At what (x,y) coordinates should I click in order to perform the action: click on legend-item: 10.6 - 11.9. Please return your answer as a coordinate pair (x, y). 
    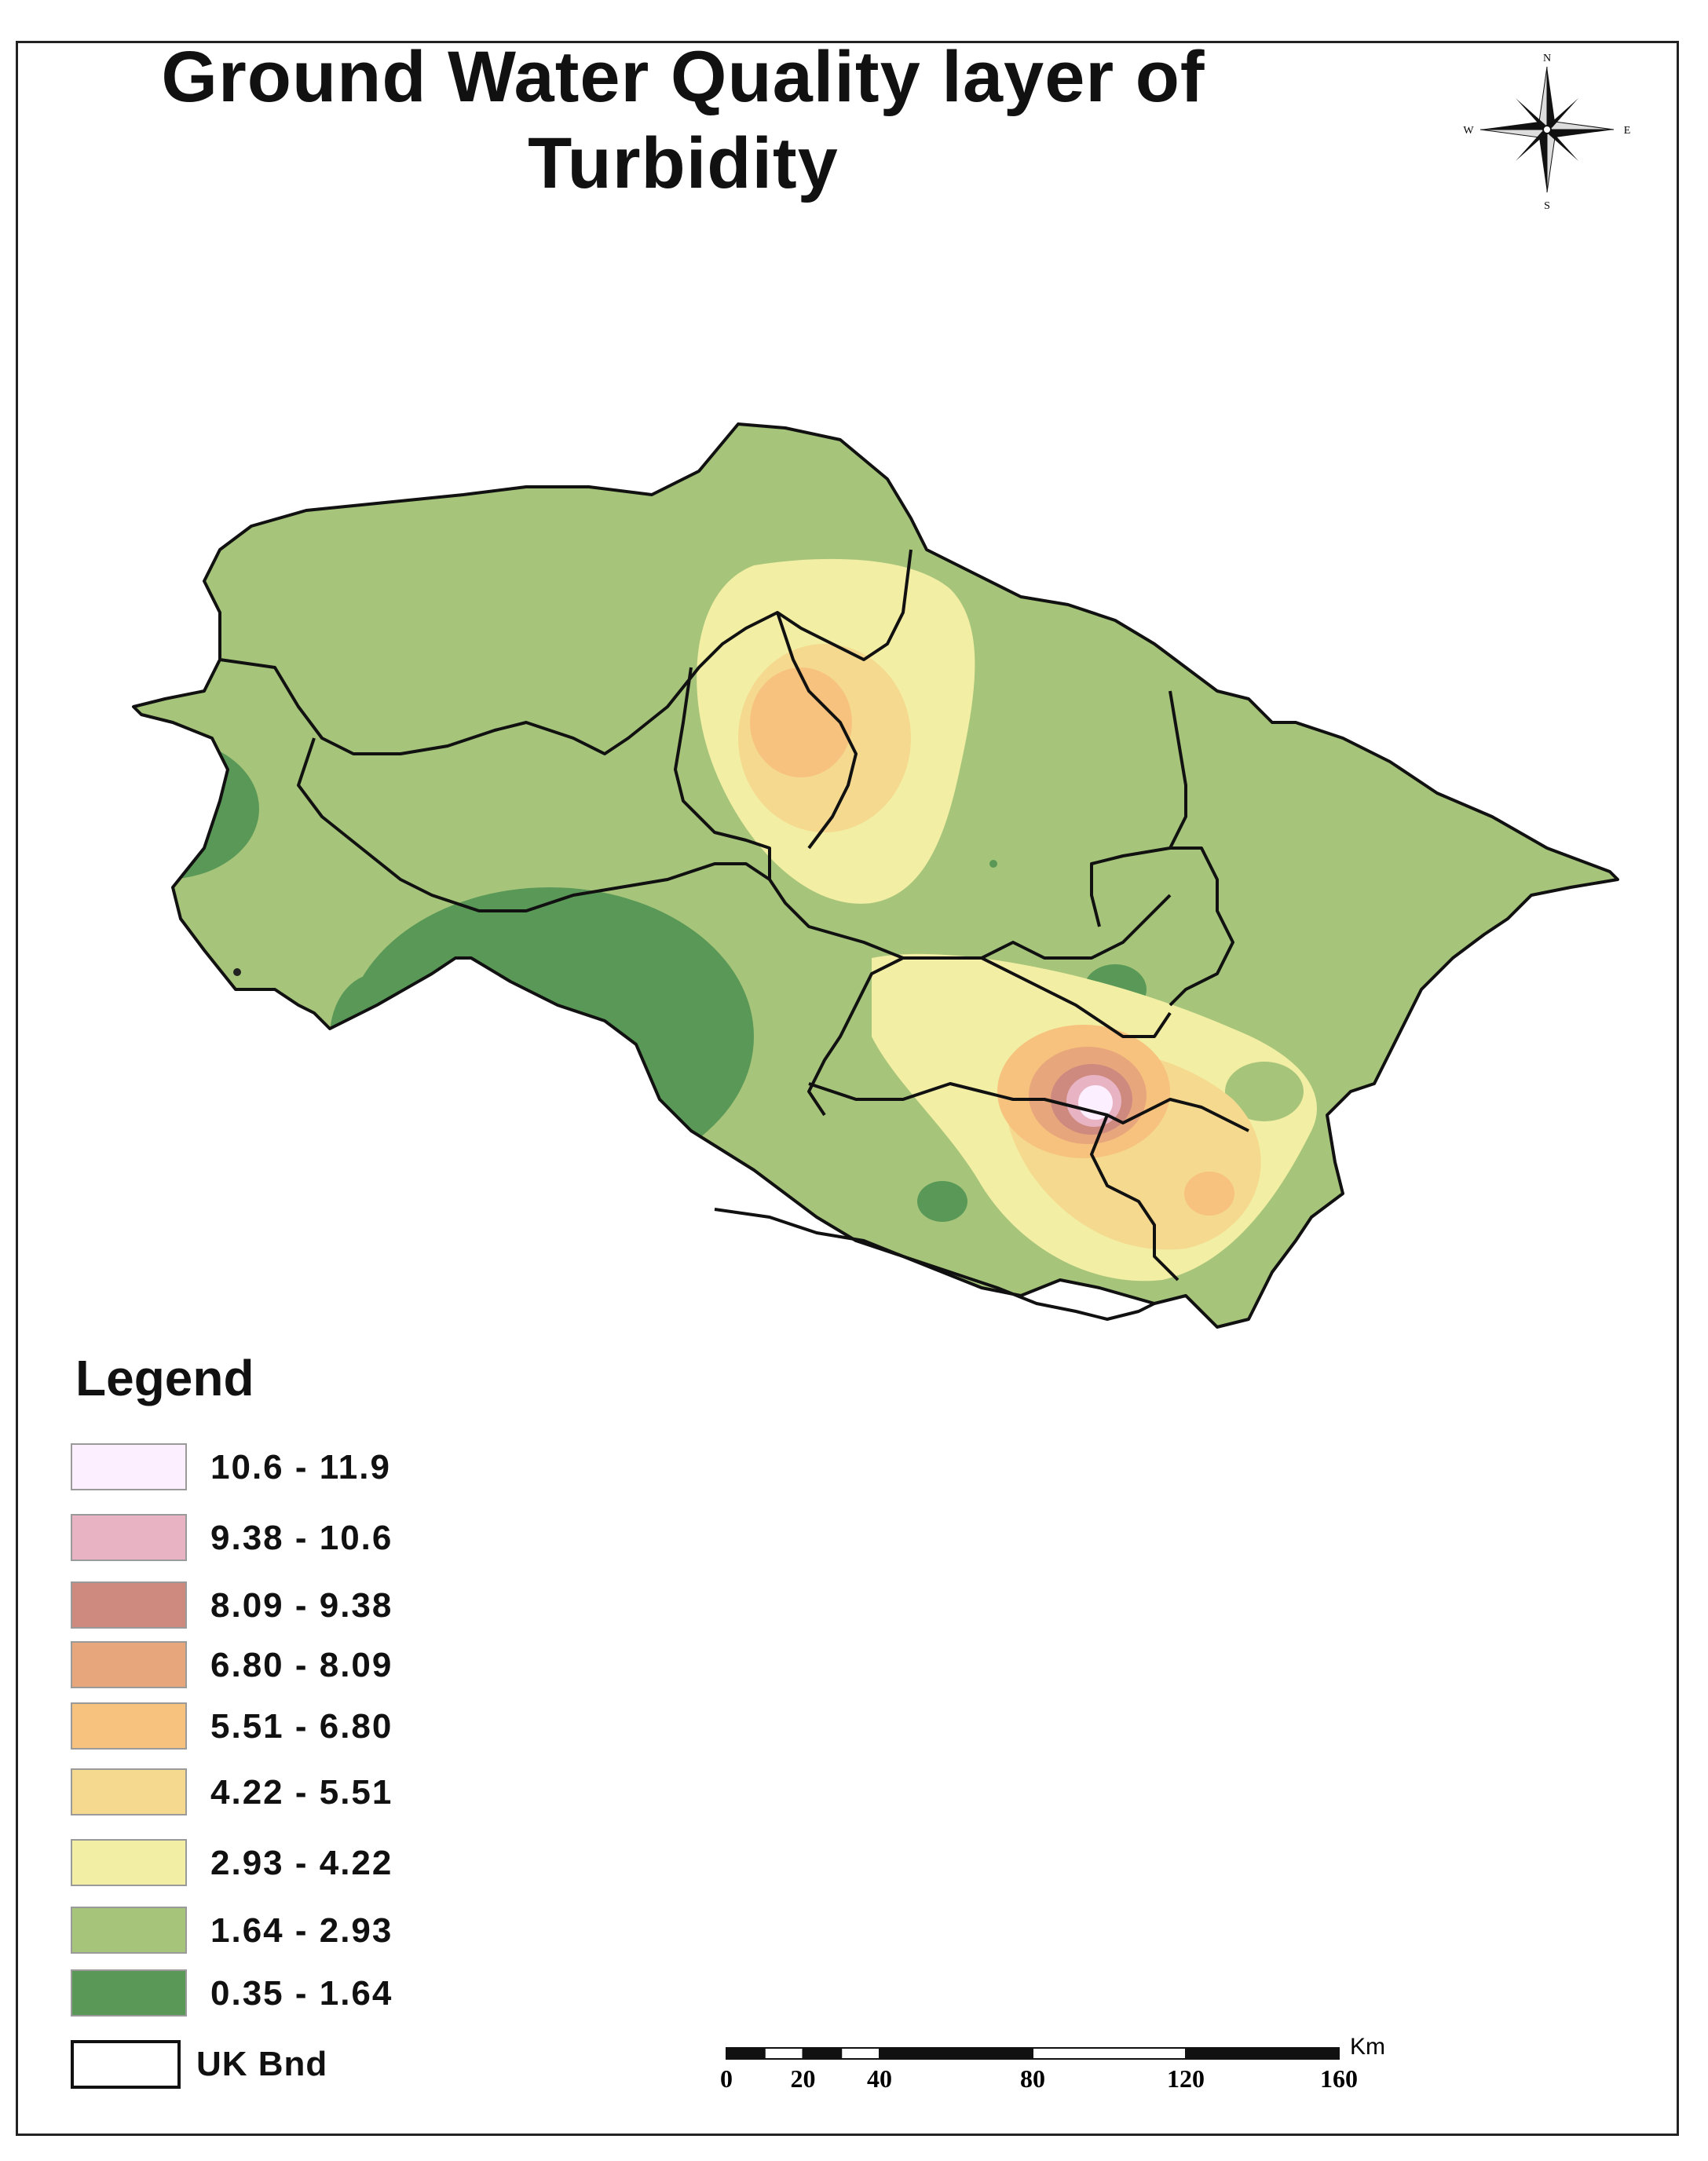
    Looking at the image, I should click on (307, 1467).